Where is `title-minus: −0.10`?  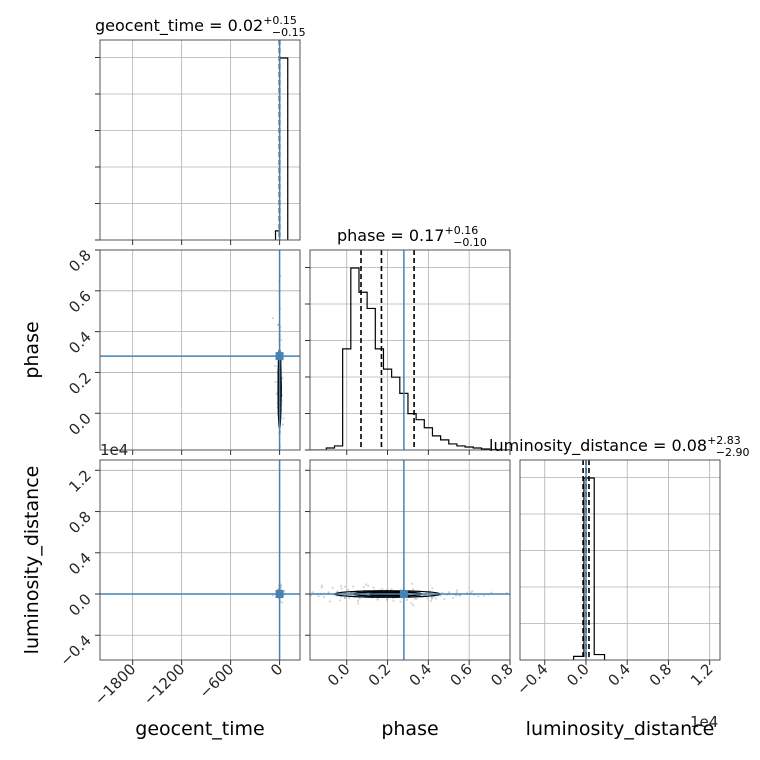
title-minus: −0.10 is located at coordinates (470, 242).